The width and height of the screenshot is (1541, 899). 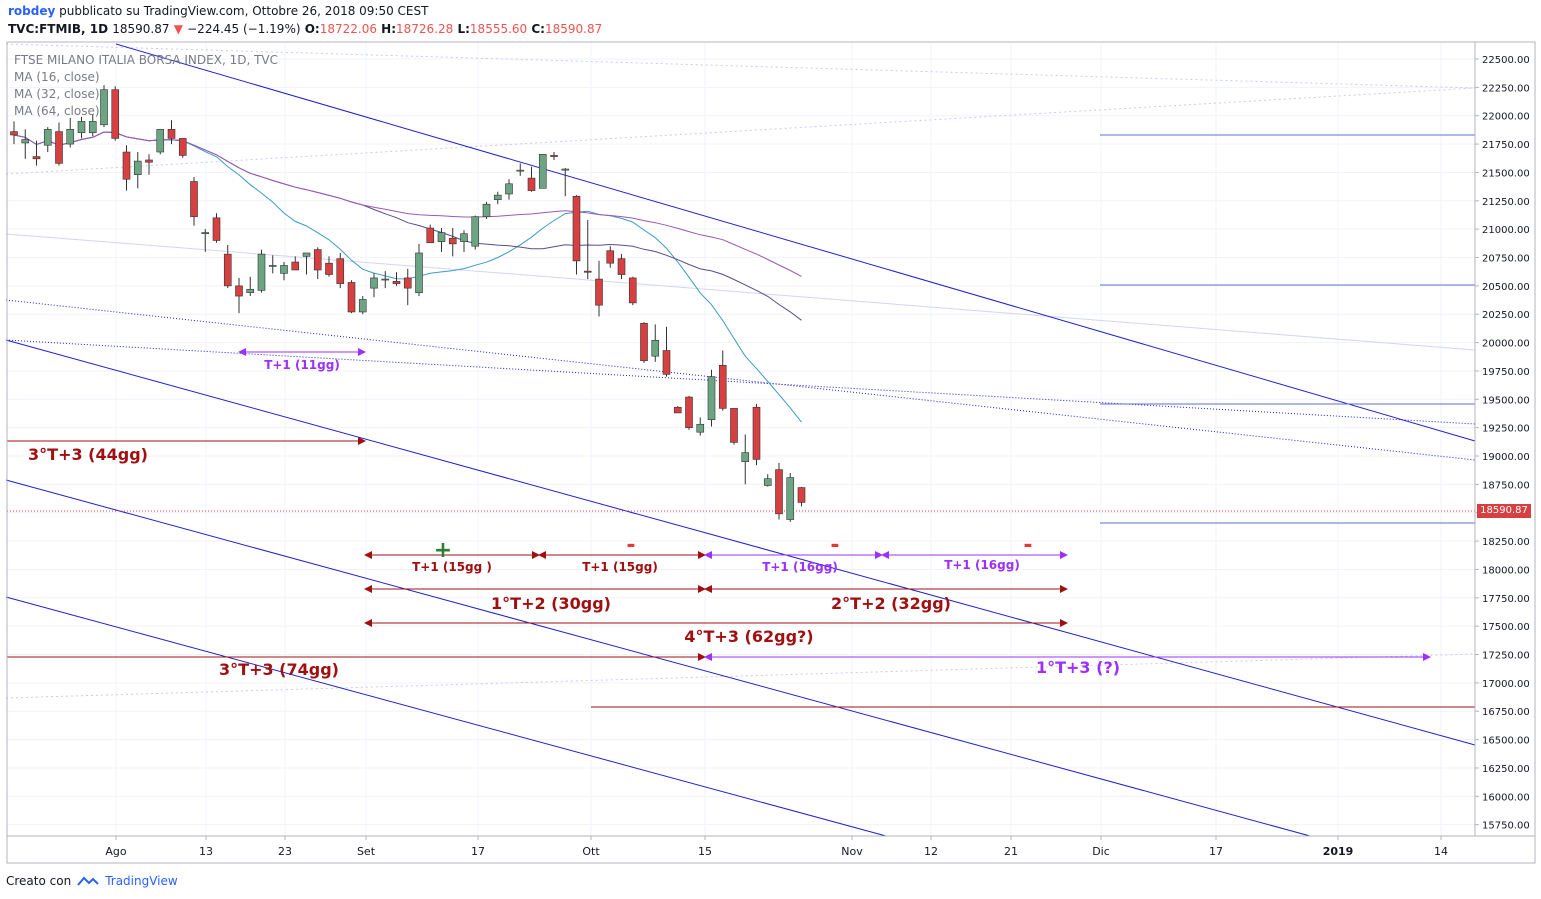 What do you see at coordinates (573, 29) in the screenshot?
I see `close-value: 18590.87` at bounding box center [573, 29].